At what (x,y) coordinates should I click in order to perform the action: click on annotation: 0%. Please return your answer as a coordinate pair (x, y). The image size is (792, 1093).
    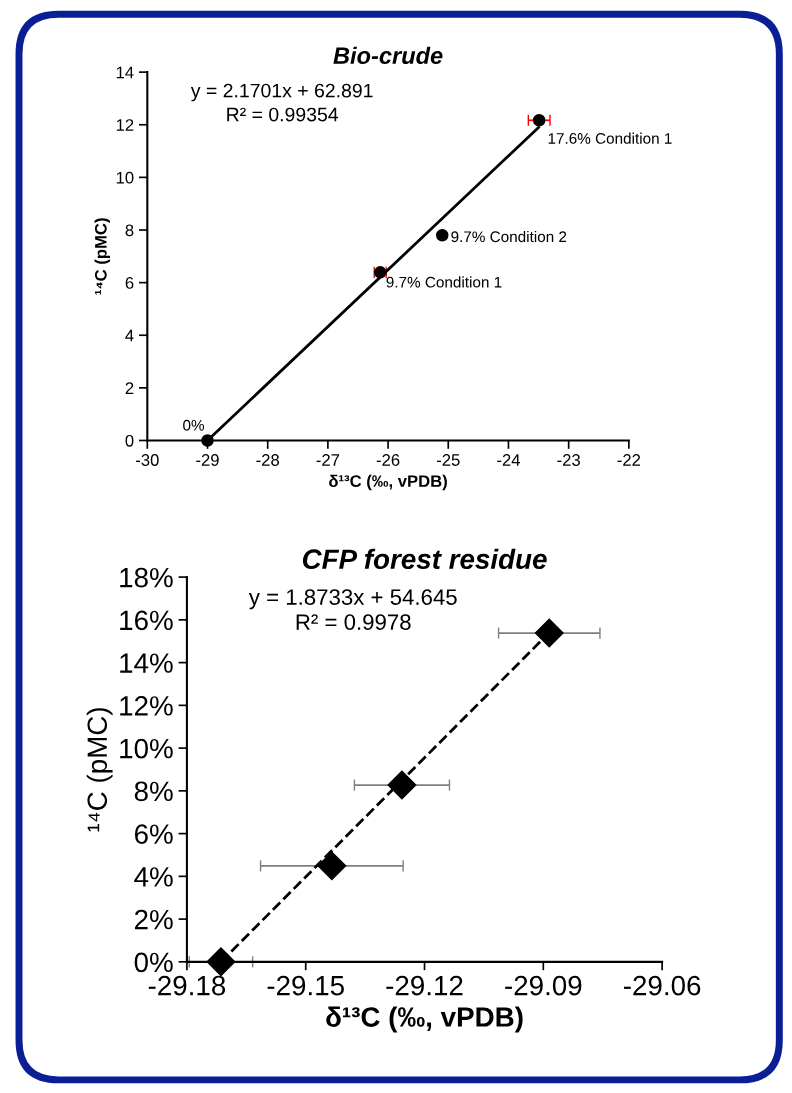
    Looking at the image, I should click on (194, 425).